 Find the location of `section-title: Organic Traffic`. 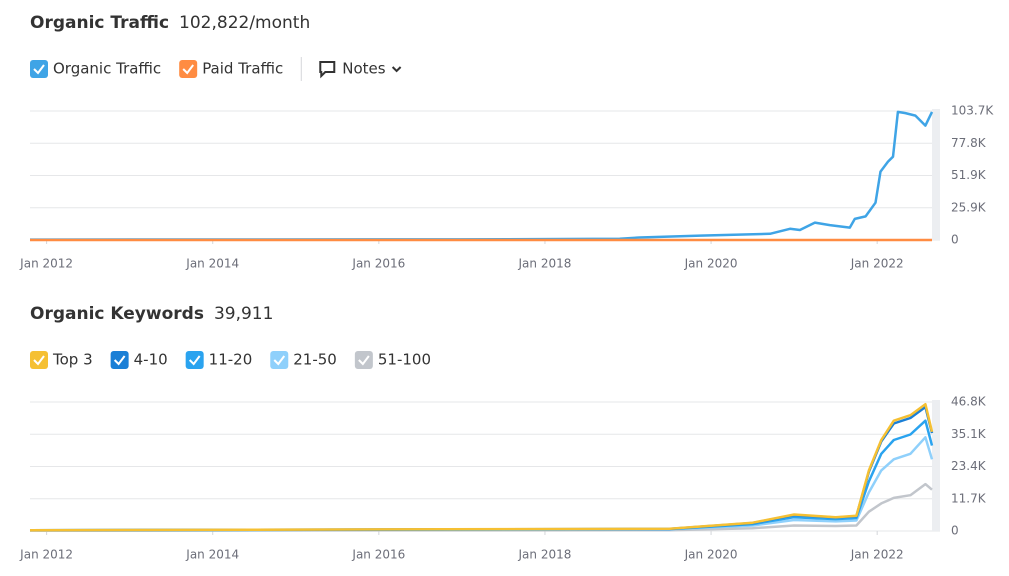

section-title: Organic Traffic is located at coordinates (99, 23).